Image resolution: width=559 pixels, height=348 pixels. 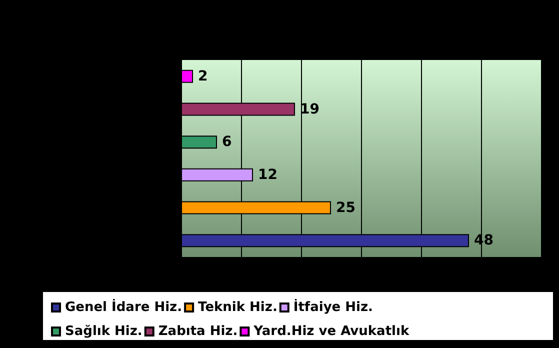 What do you see at coordinates (103, 331) in the screenshot?
I see `legend-label: Sağlık Hiz.` at bounding box center [103, 331].